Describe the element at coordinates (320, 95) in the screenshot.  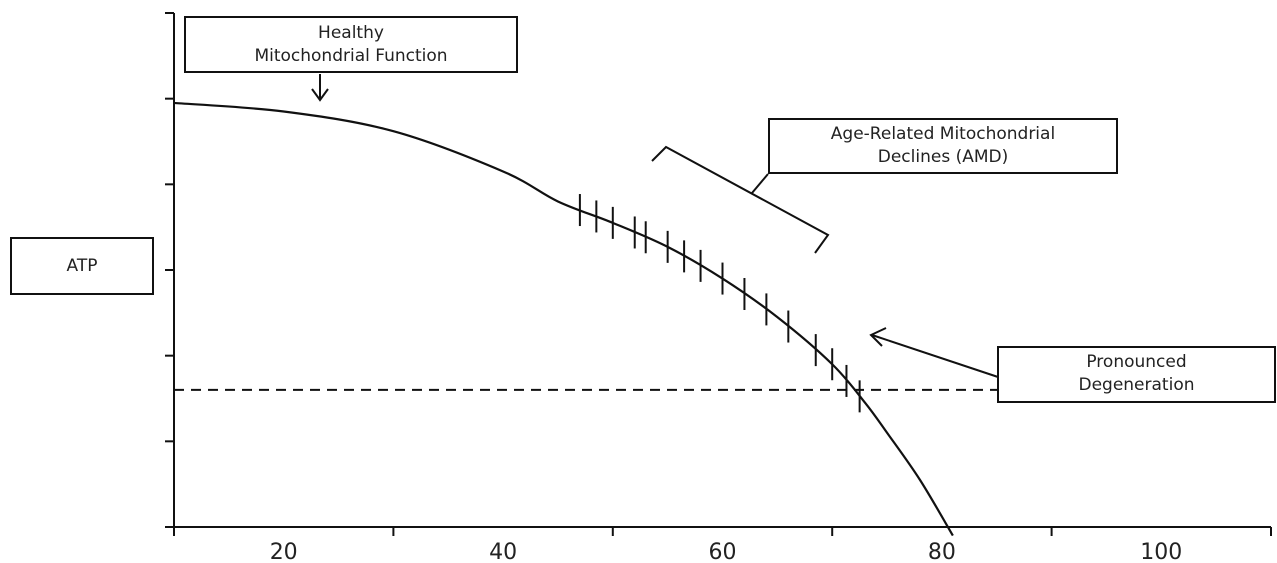
I see `healthy-arrow-head` at that location.